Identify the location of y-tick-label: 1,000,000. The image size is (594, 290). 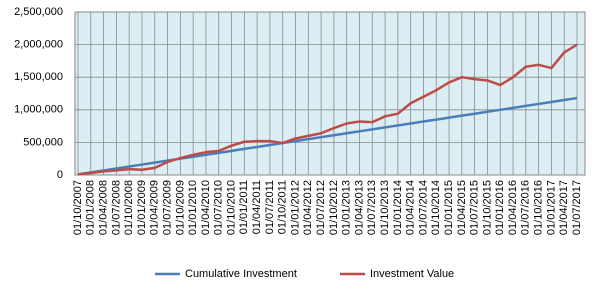
(38, 110).